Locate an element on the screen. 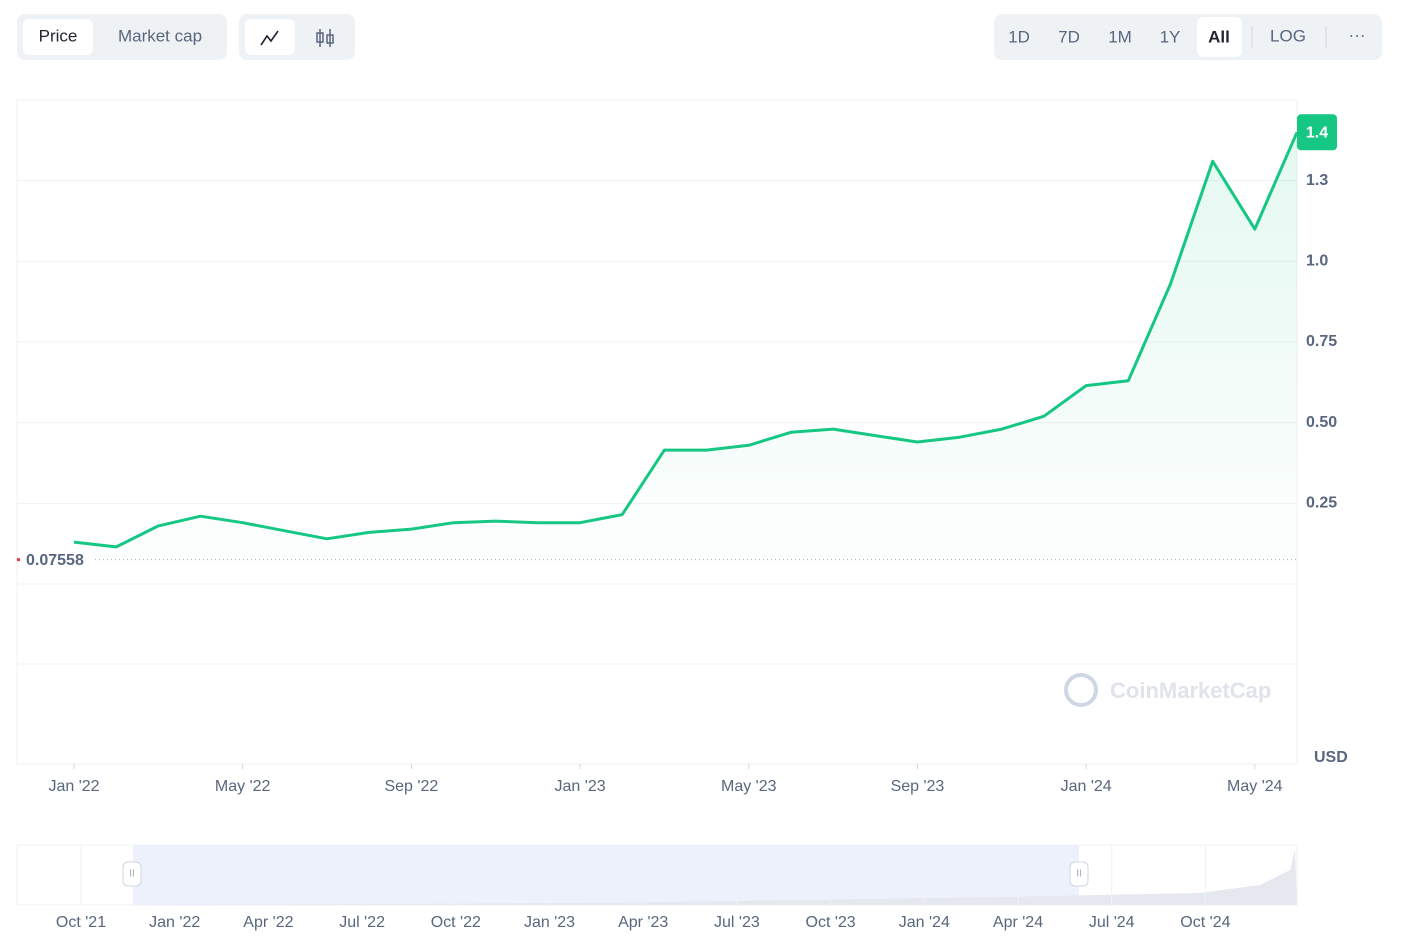 The width and height of the screenshot is (1404, 952). navigator-tick-label: Jul '23 is located at coordinates (737, 922).